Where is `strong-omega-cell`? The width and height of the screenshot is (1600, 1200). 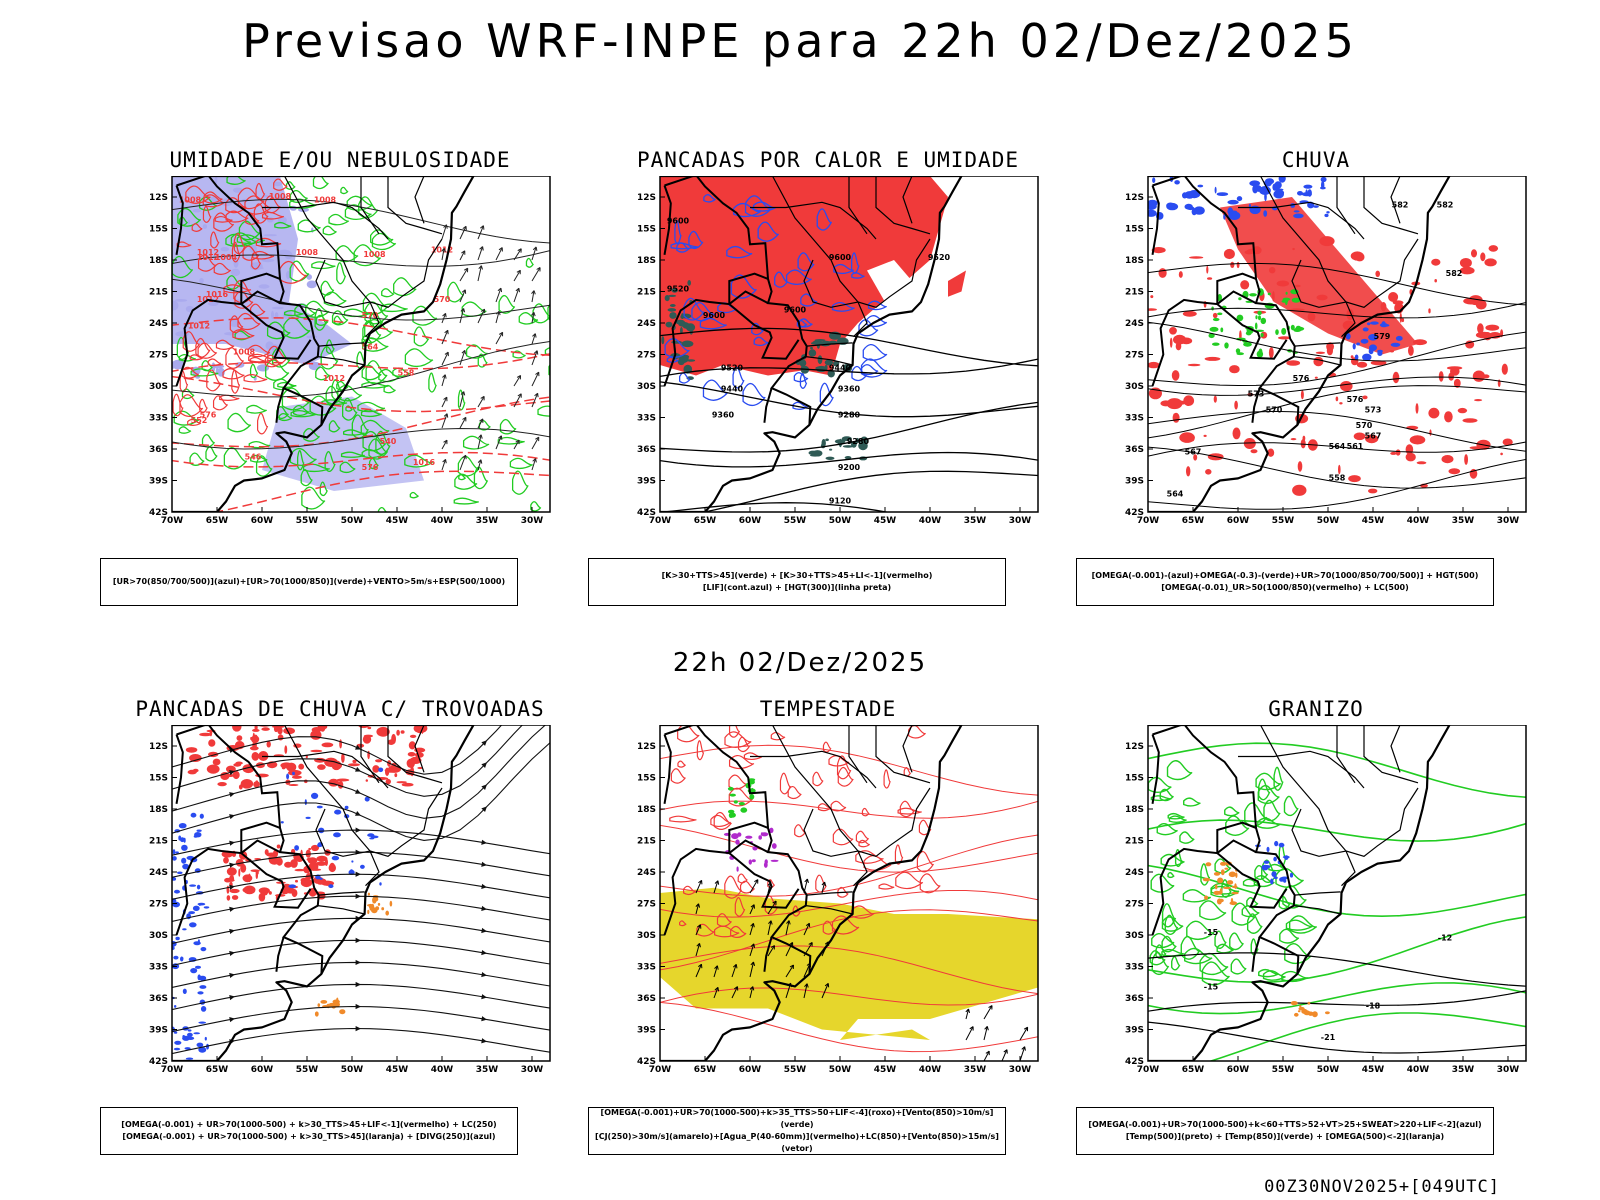 strong-omega-cell is located at coordinates (1216, 319).